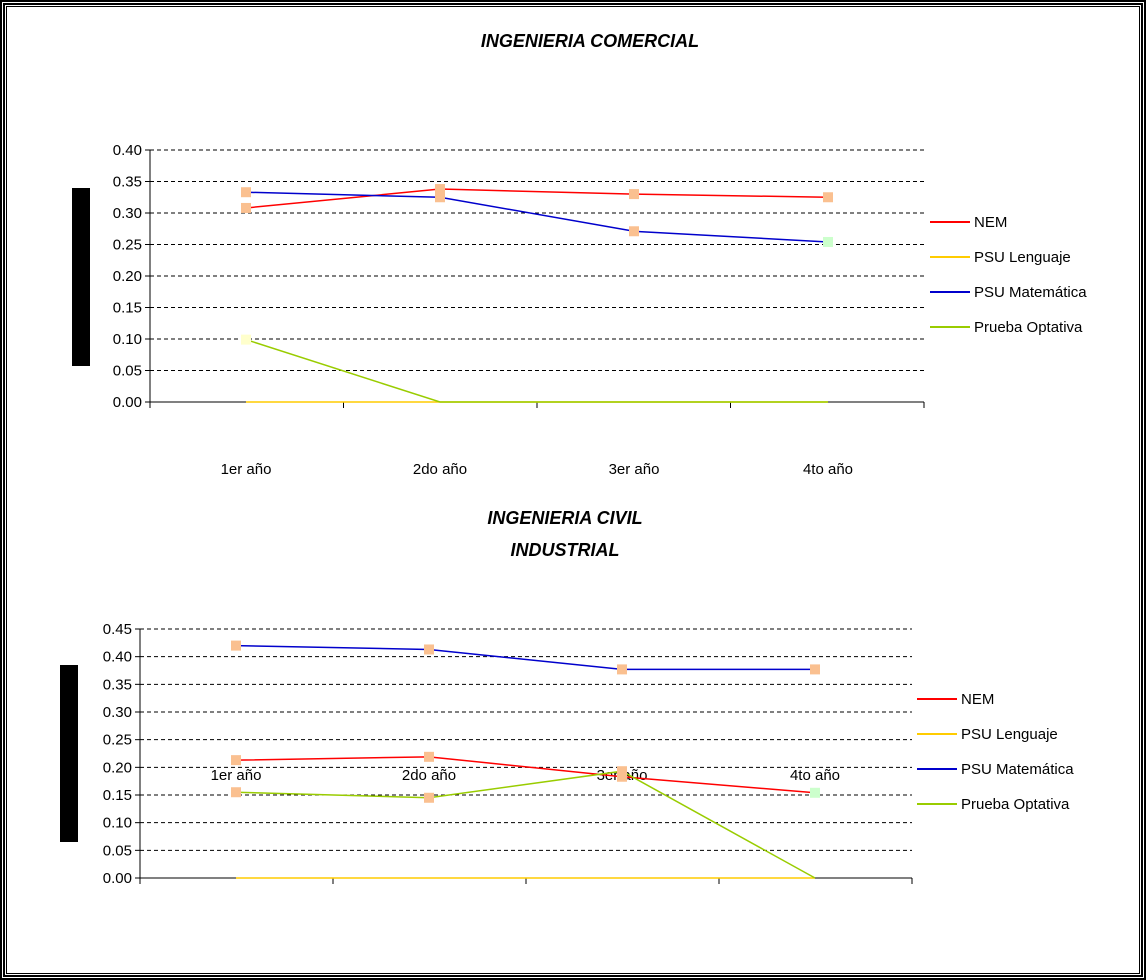  I want to click on chart-title: INGENIERIA COMERCIAL, so click(590, 41).